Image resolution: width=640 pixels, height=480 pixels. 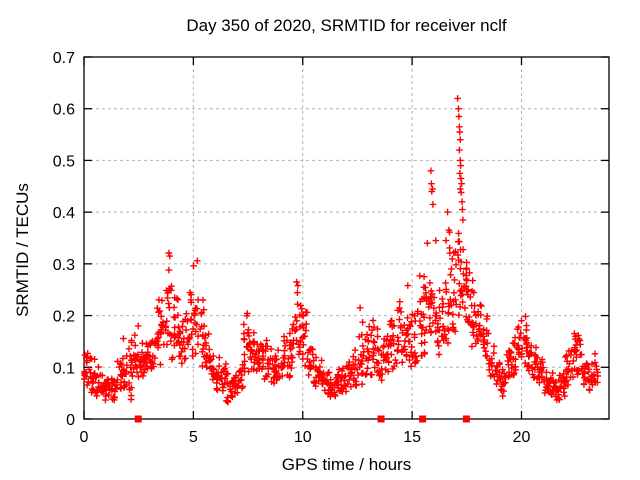 I want to click on y-tick-label: 0.2, so click(x=64, y=317).